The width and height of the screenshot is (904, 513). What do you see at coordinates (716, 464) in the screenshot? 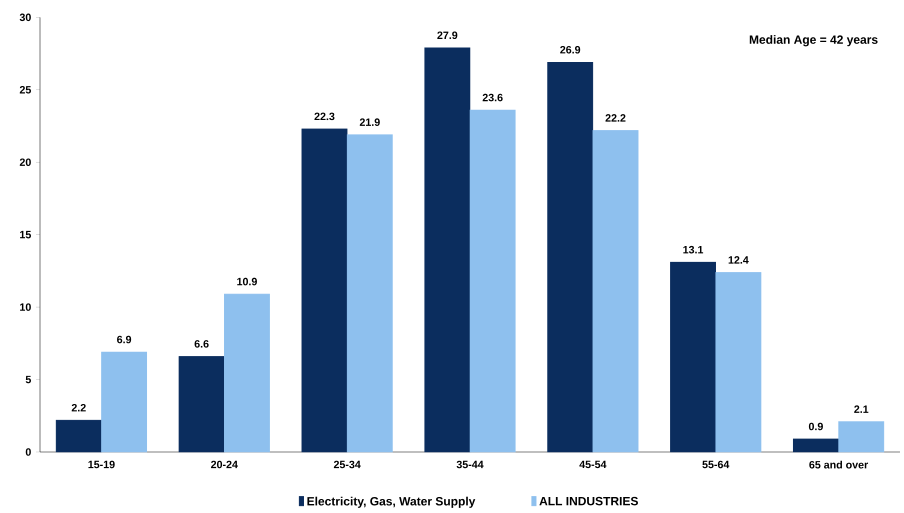
I see `x-tick-label: 55-64` at bounding box center [716, 464].